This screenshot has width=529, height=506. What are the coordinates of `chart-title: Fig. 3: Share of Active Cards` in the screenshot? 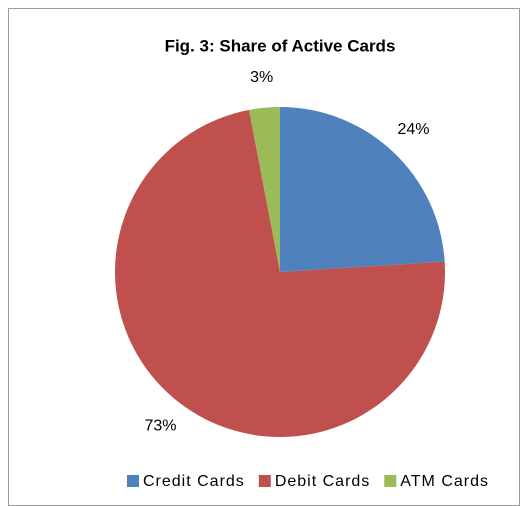 It's located at (280, 45).